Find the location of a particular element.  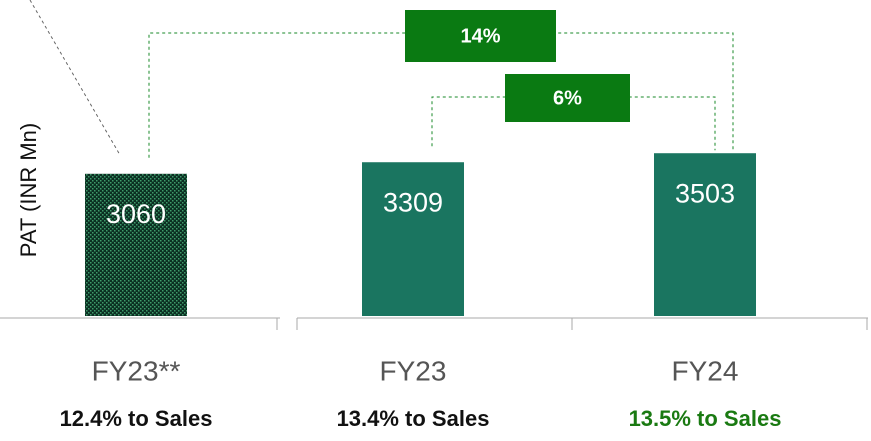

x-tick-label: FY23** is located at coordinates (136, 370).